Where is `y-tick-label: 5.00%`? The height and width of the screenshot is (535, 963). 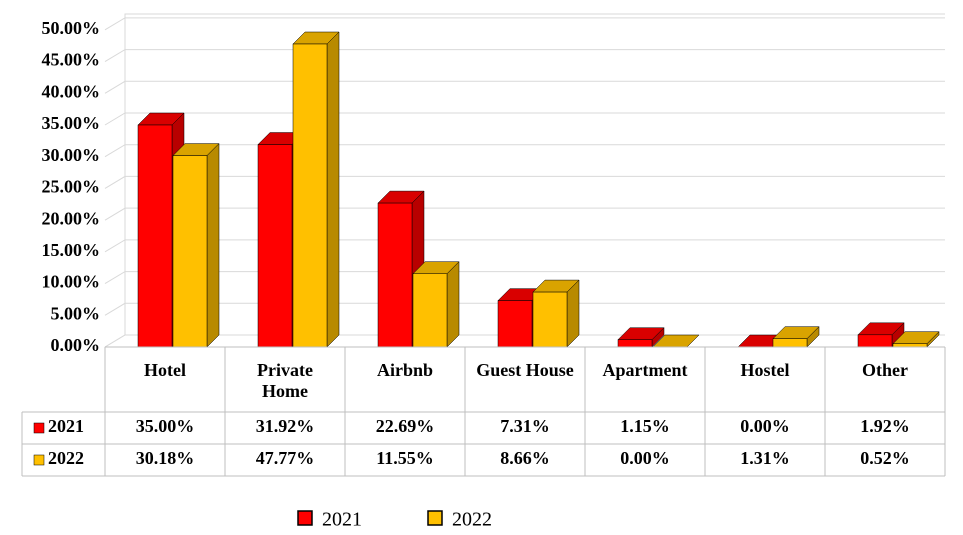 y-tick-label: 5.00% is located at coordinates (76, 313).